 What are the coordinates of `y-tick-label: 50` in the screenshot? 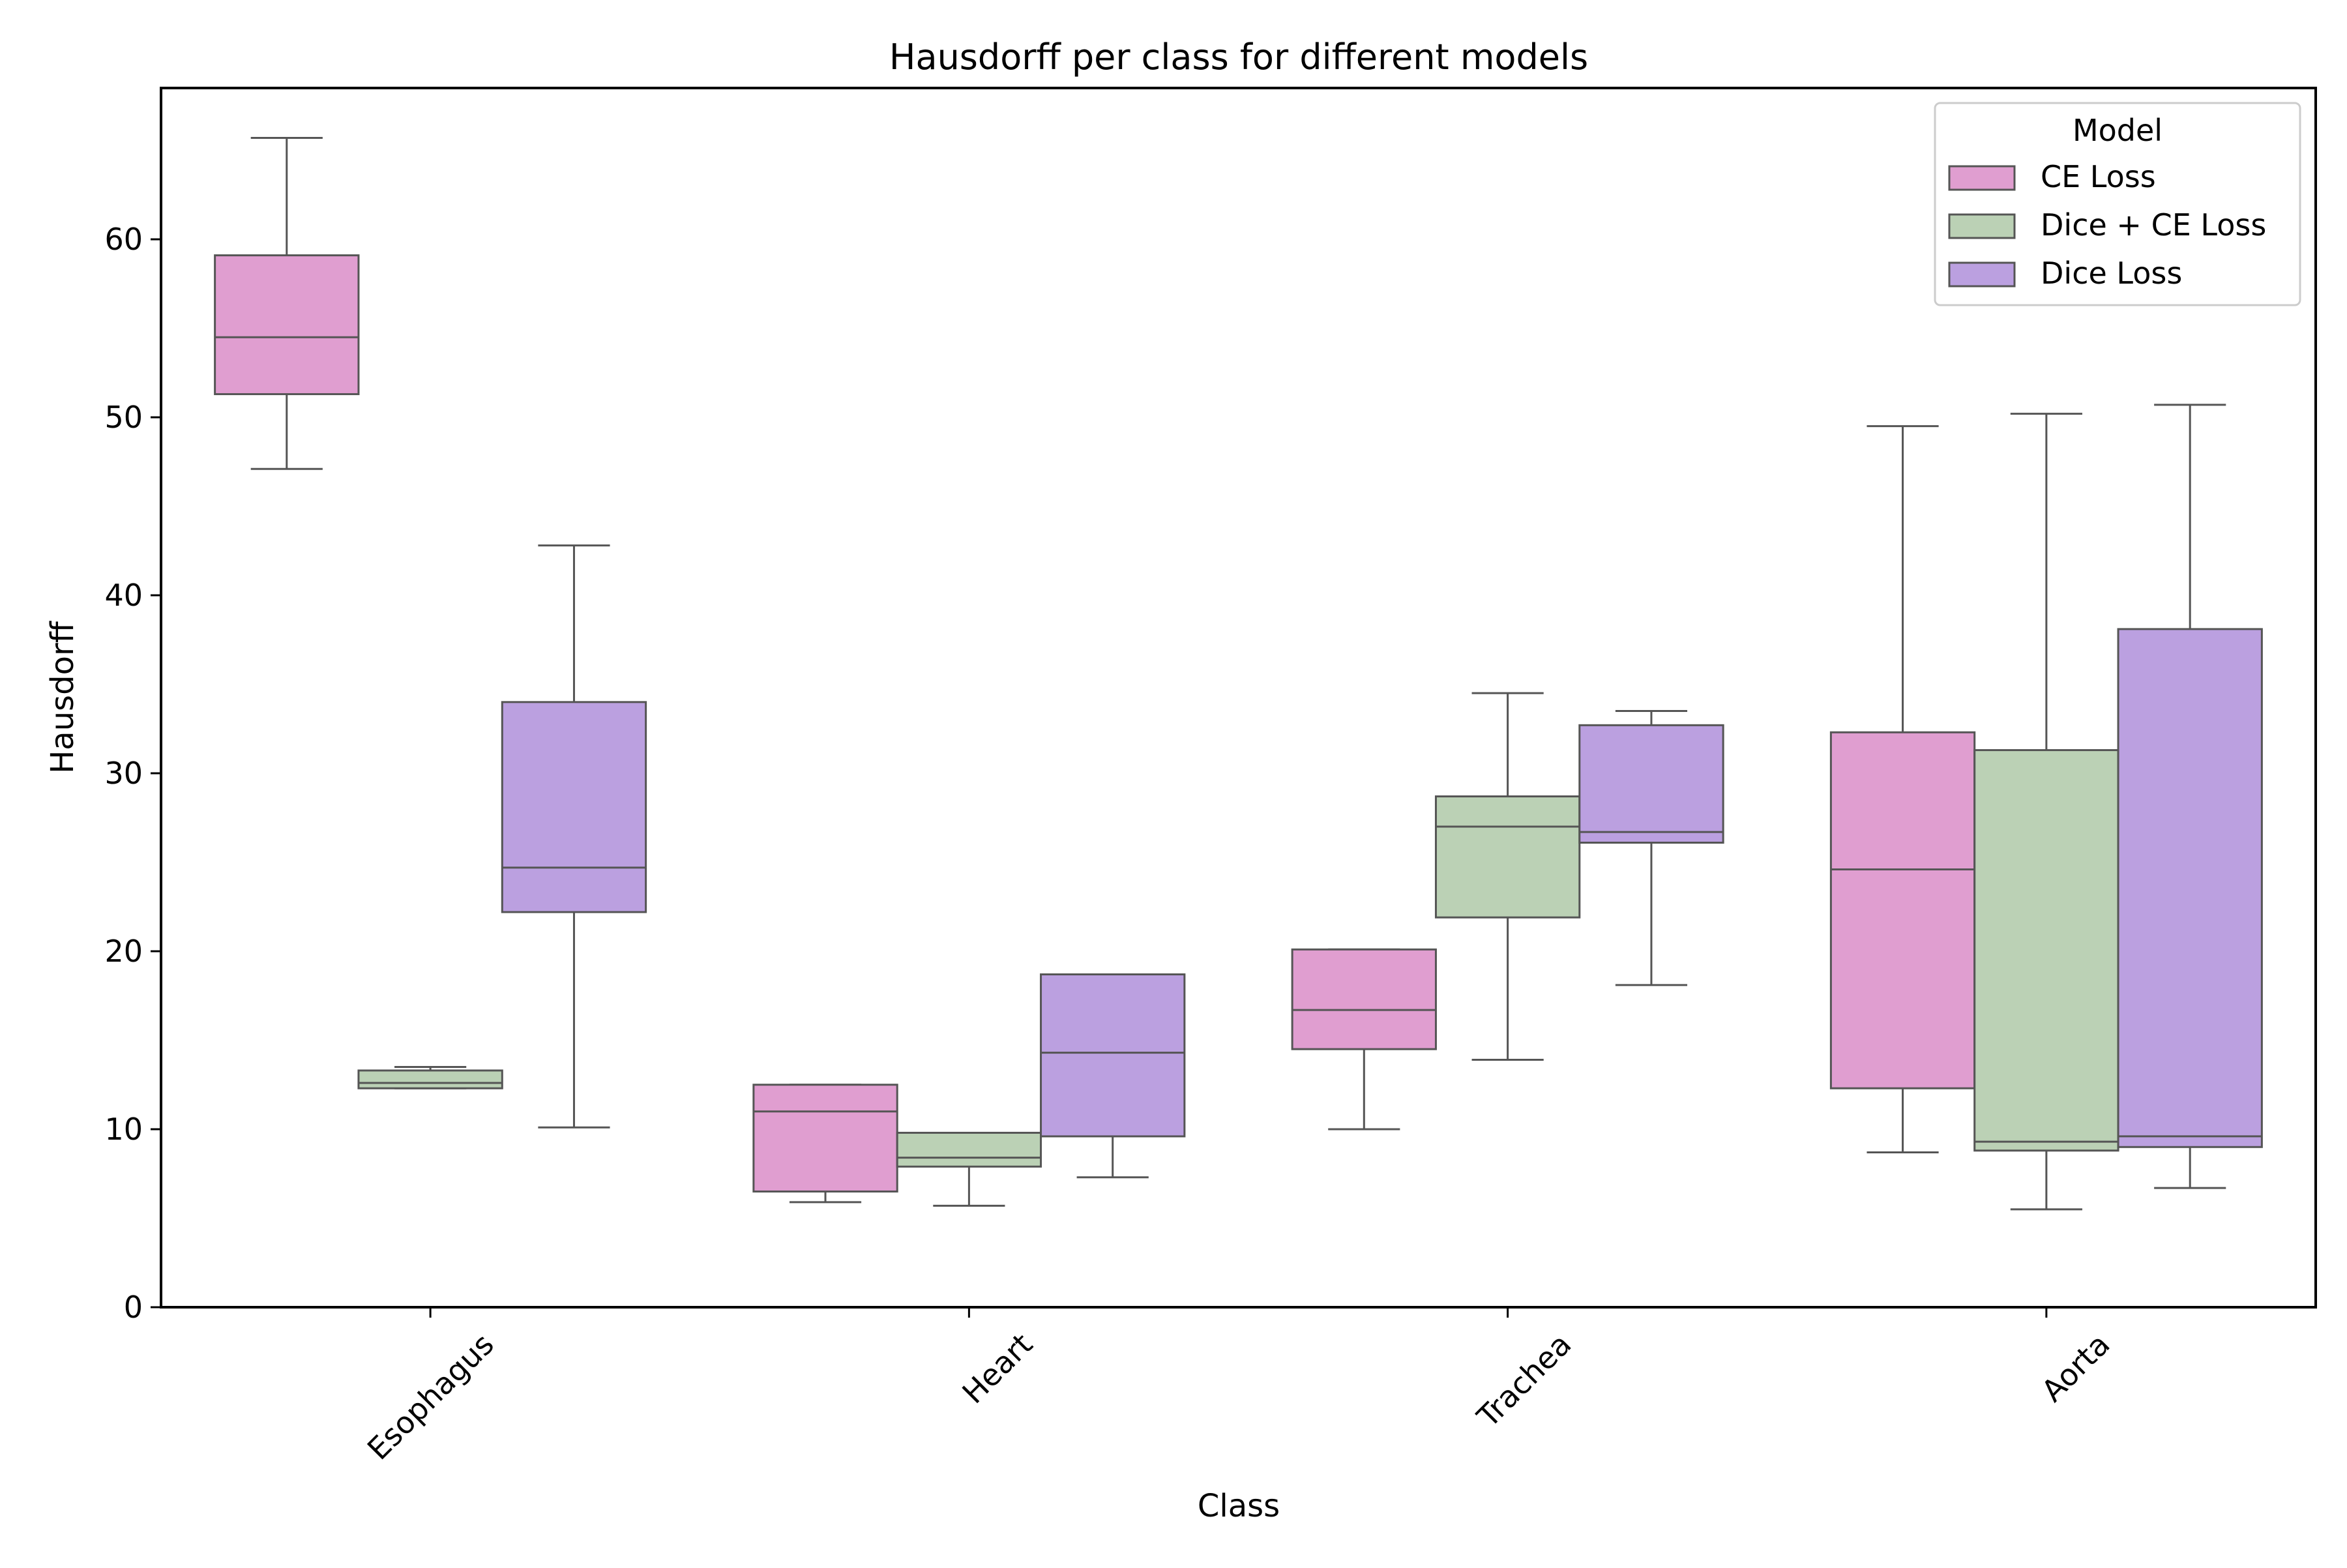 It's located at (123, 418).